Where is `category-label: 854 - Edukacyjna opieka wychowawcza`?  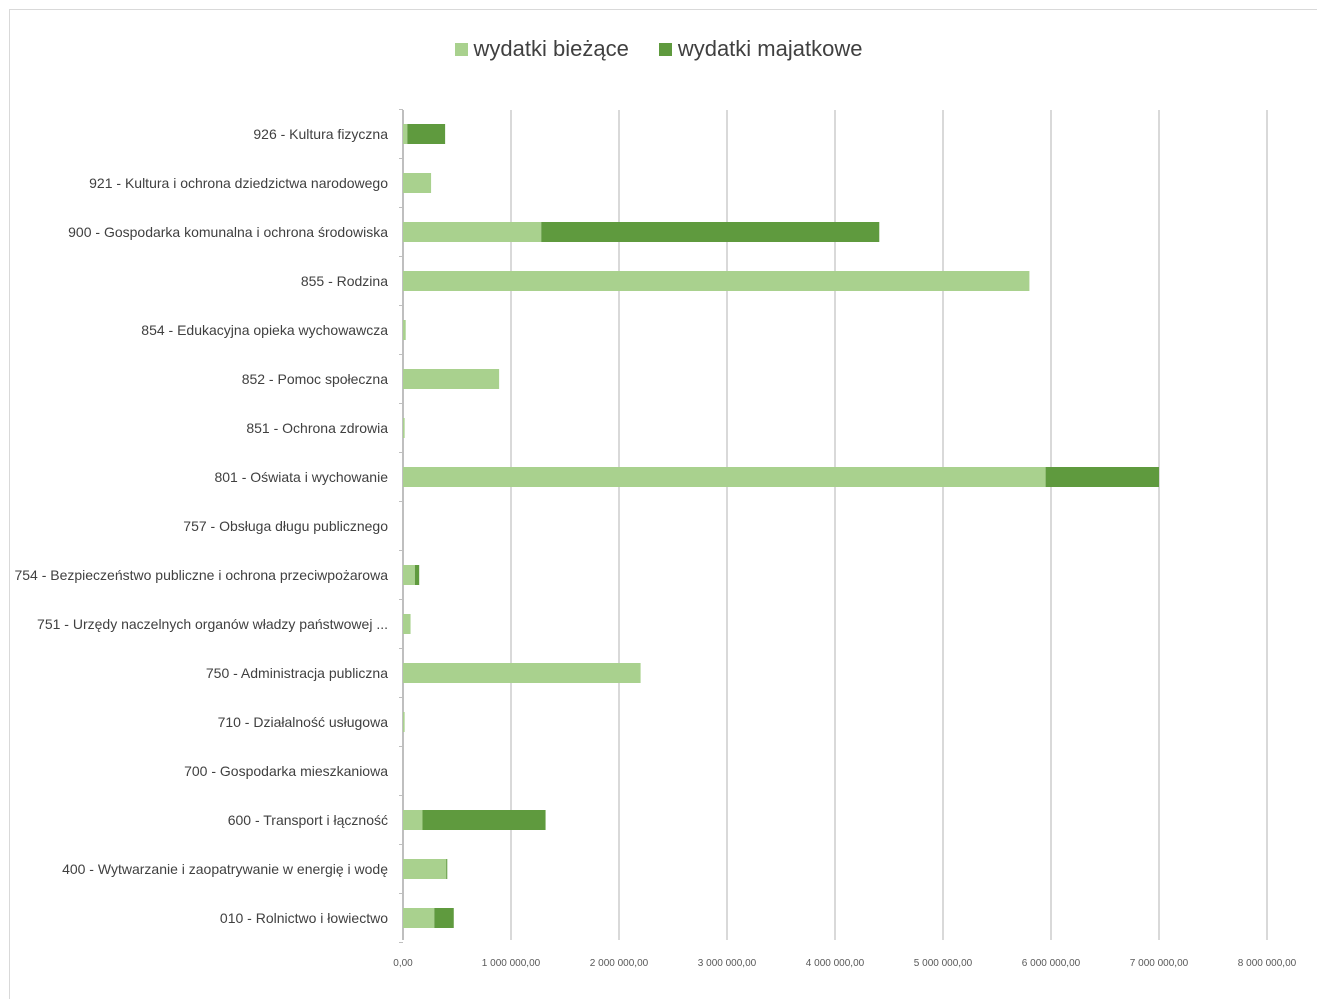 category-label: 854 - Edukacyjna opieka wychowawcza is located at coordinates (264, 330).